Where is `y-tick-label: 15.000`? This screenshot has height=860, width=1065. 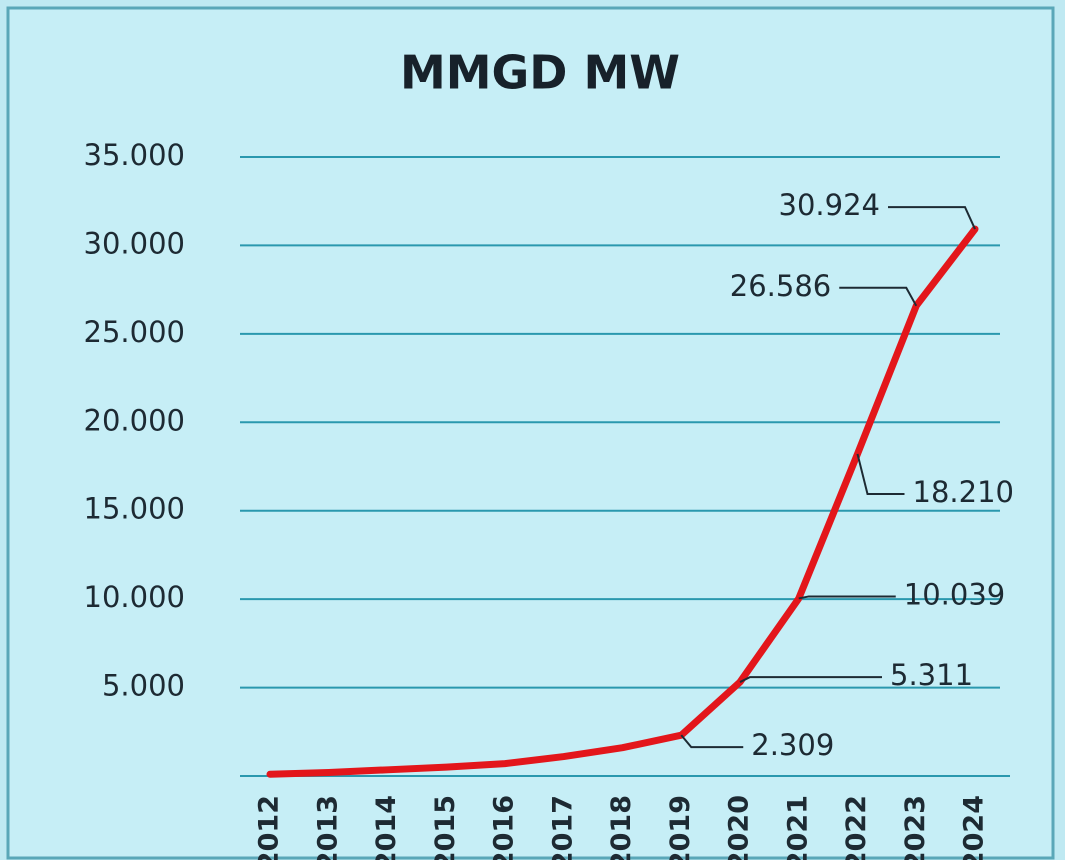 y-tick-label: 15.000 is located at coordinates (134, 509).